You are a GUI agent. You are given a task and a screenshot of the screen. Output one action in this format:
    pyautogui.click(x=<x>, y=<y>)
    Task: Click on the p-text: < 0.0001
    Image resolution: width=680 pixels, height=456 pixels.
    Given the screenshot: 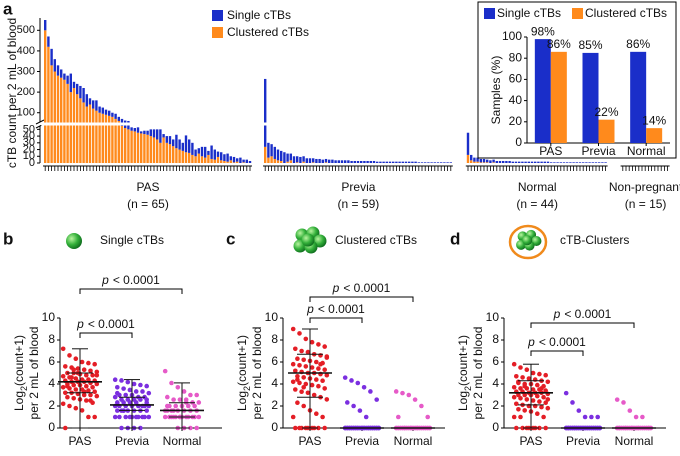 What is the action you would take?
    pyautogui.click(x=341, y=309)
    